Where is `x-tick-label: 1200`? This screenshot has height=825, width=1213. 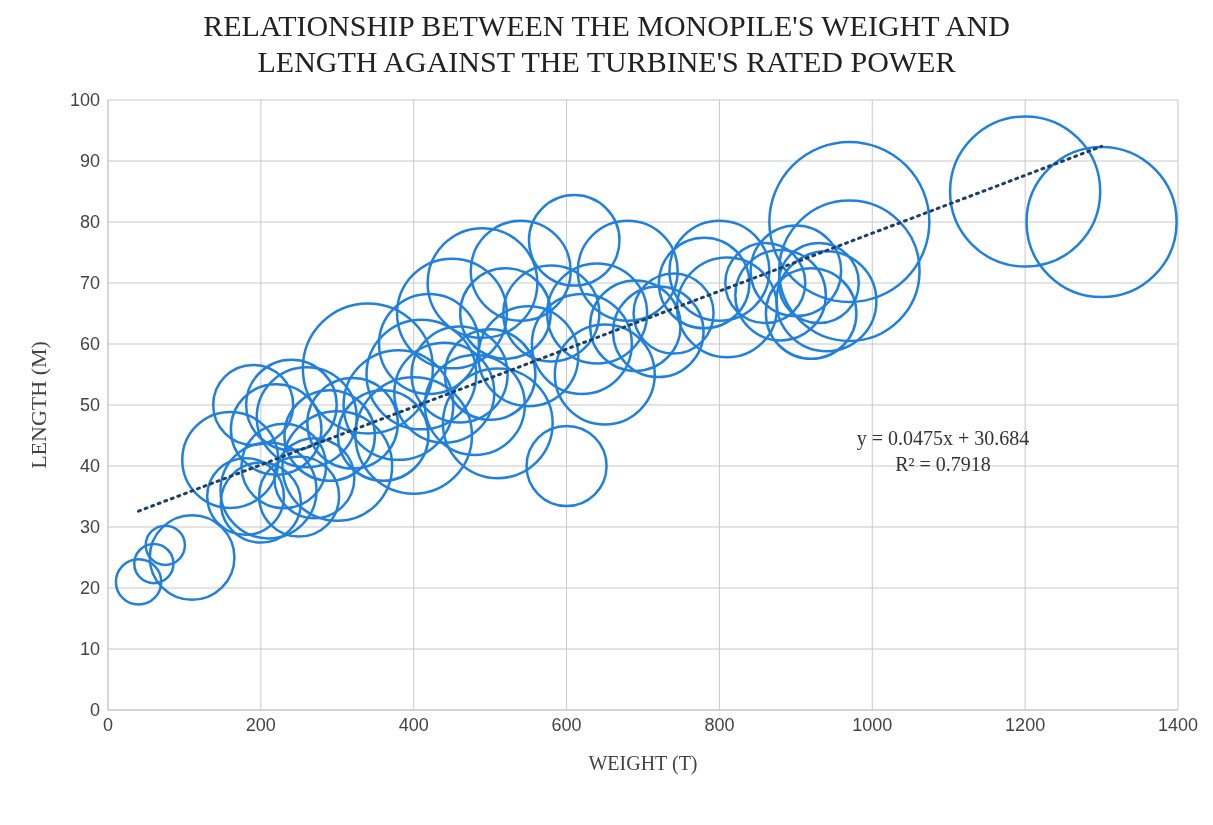 x-tick-label: 1200 is located at coordinates (1025, 724).